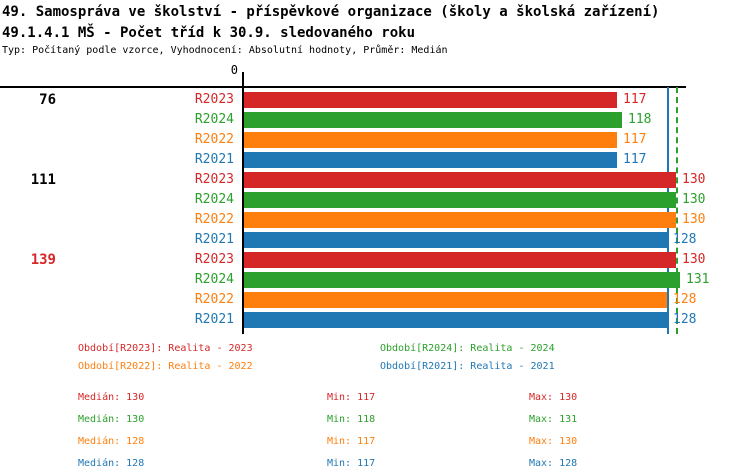 Image resolution: width=750 pixels, height=476 pixels. I want to click on bar-r2024-group3, so click(462, 280).